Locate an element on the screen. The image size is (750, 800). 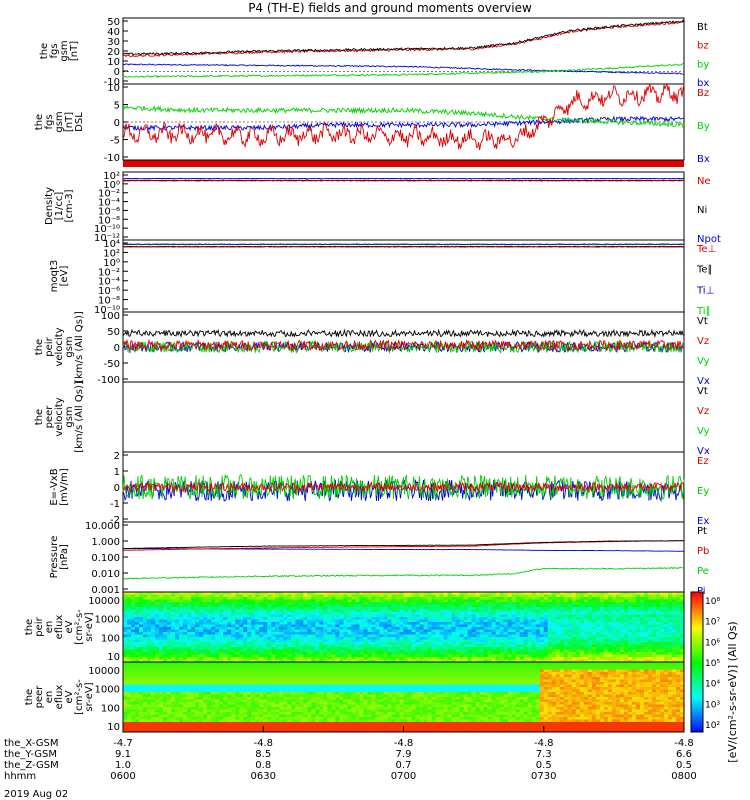
y-axis-label: [eV] is located at coordinates (64, 276).